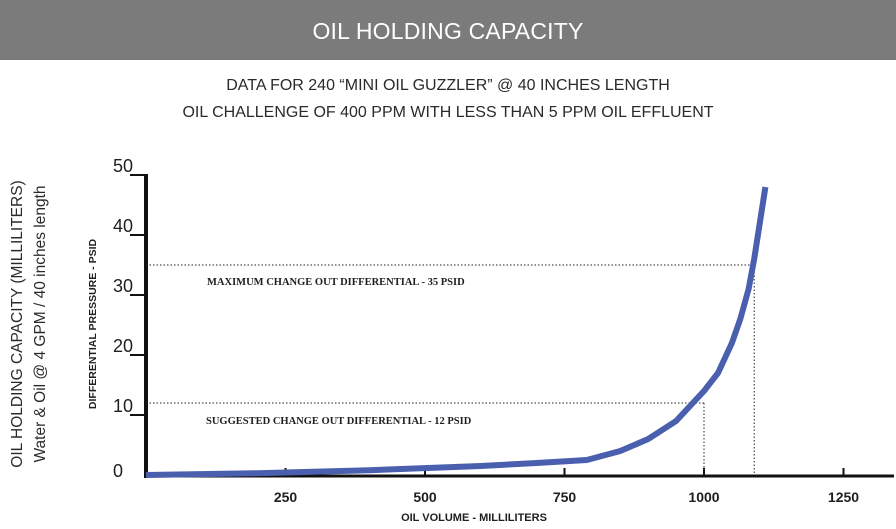 This screenshot has height=529, width=896. Describe the element at coordinates (474, 518) in the screenshot. I see `x-axis-title: OIL VOLUME - MILLILITERS` at that location.